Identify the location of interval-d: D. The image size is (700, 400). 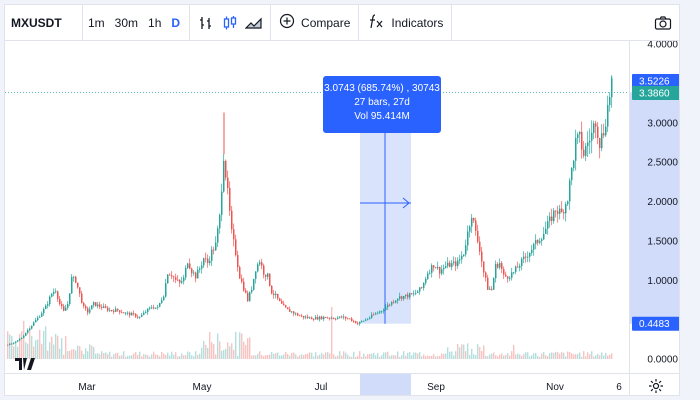
(176, 22).